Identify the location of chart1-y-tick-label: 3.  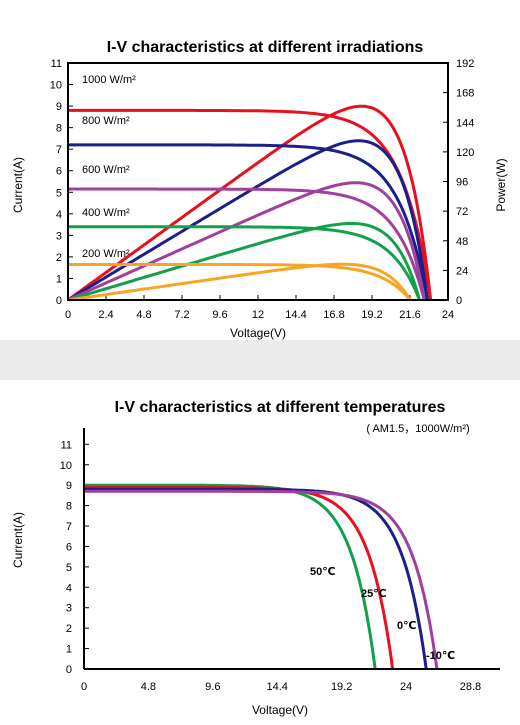
(59, 236).